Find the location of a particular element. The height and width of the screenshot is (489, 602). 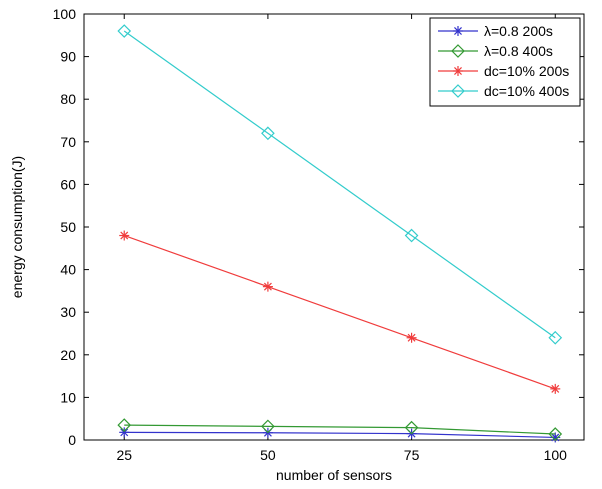

legend-entry: dc=10% 200s is located at coordinates (503, 71).